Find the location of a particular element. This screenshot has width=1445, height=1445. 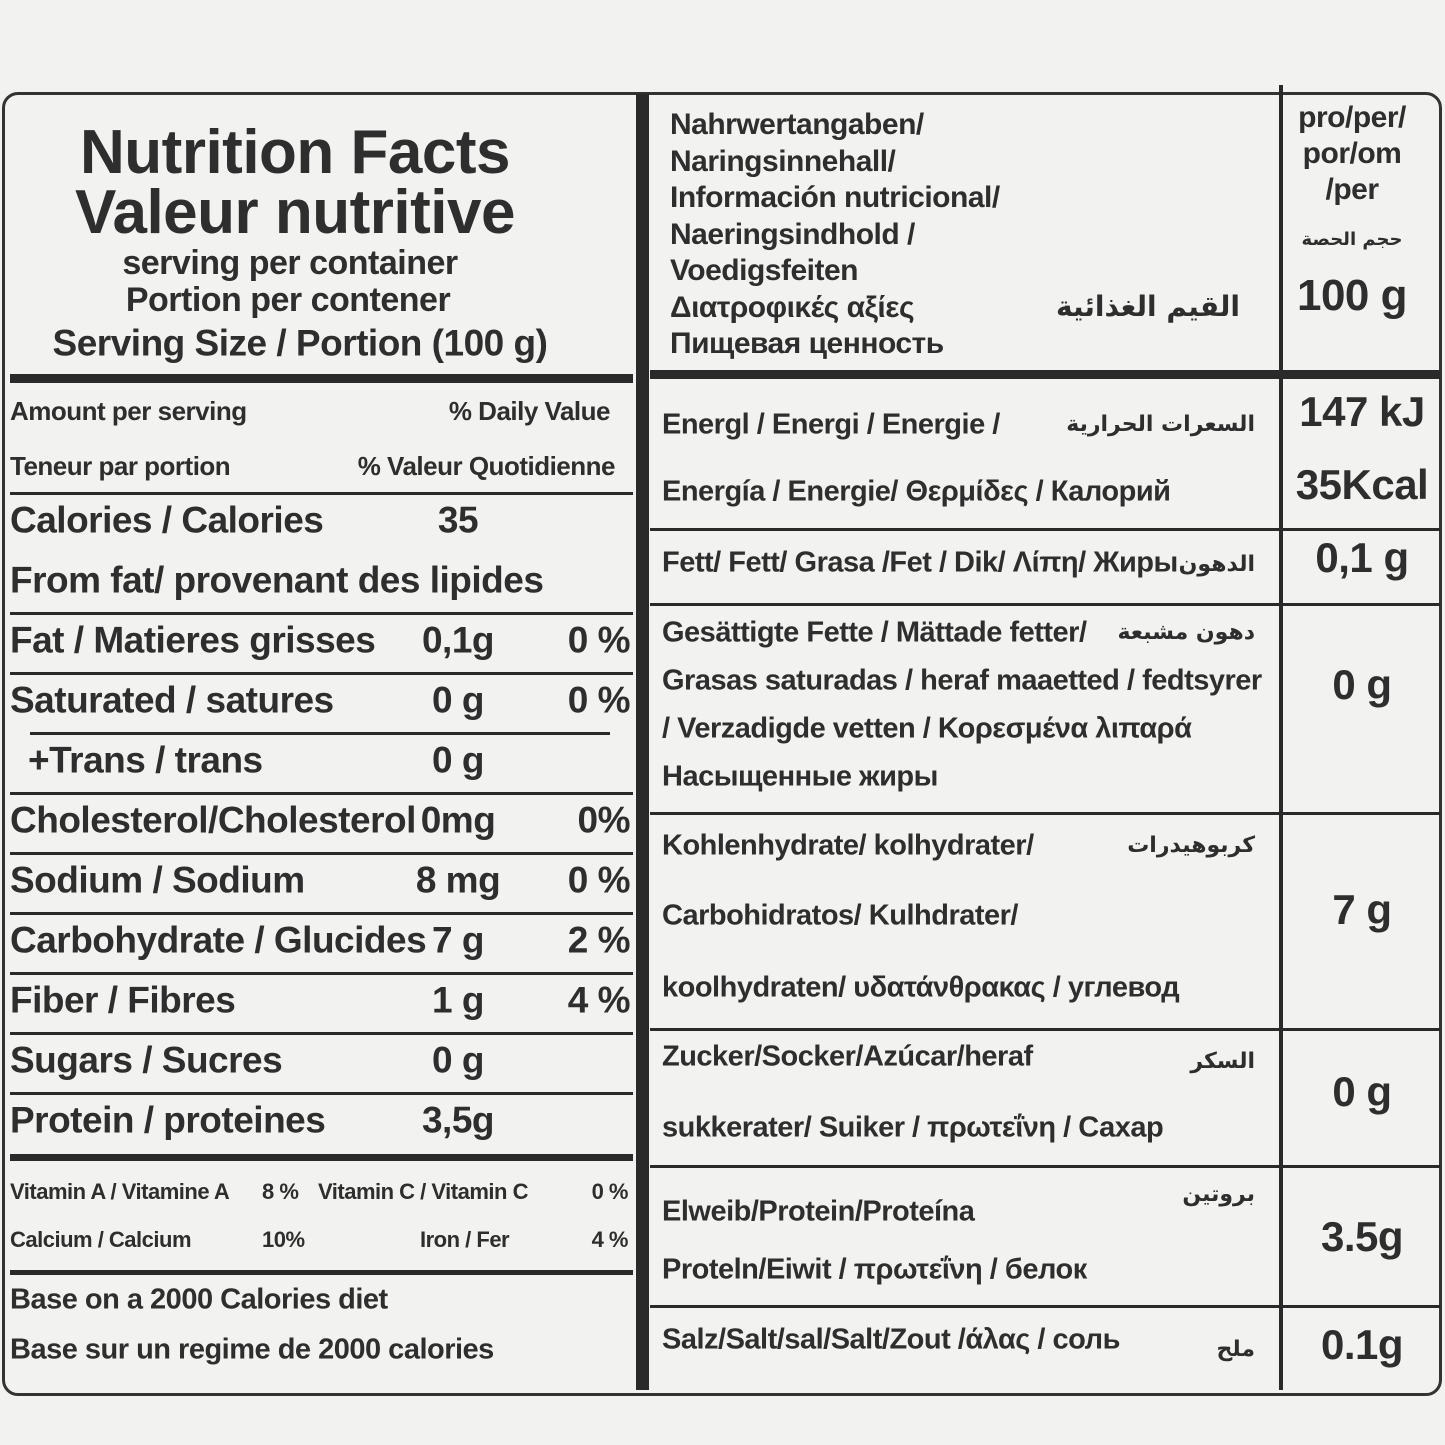

vitamin-value: 10% is located at coordinates (283, 1239).